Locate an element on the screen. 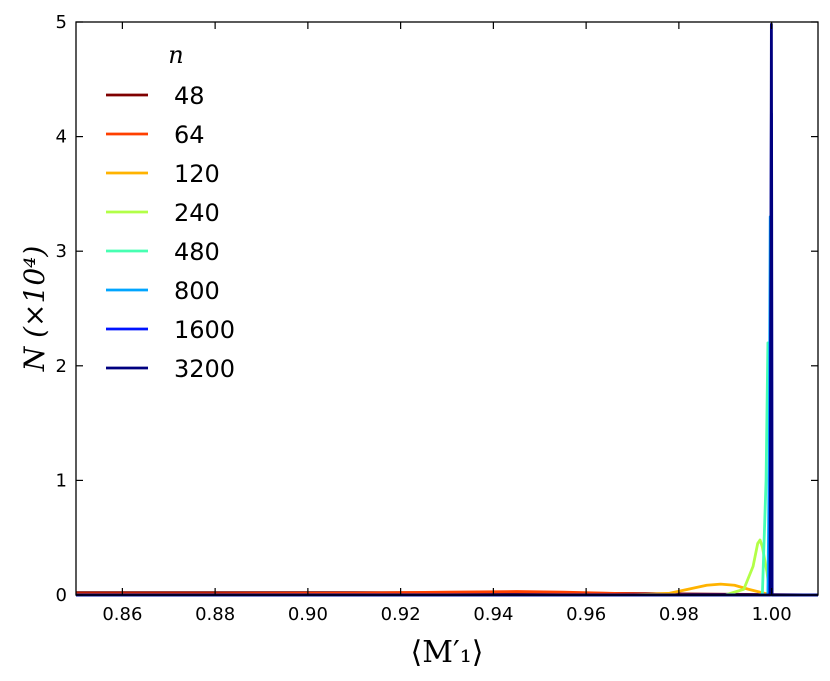 The image size is (830, 681). legend-label-1600: 1600 is located at coordinates (204, 330).